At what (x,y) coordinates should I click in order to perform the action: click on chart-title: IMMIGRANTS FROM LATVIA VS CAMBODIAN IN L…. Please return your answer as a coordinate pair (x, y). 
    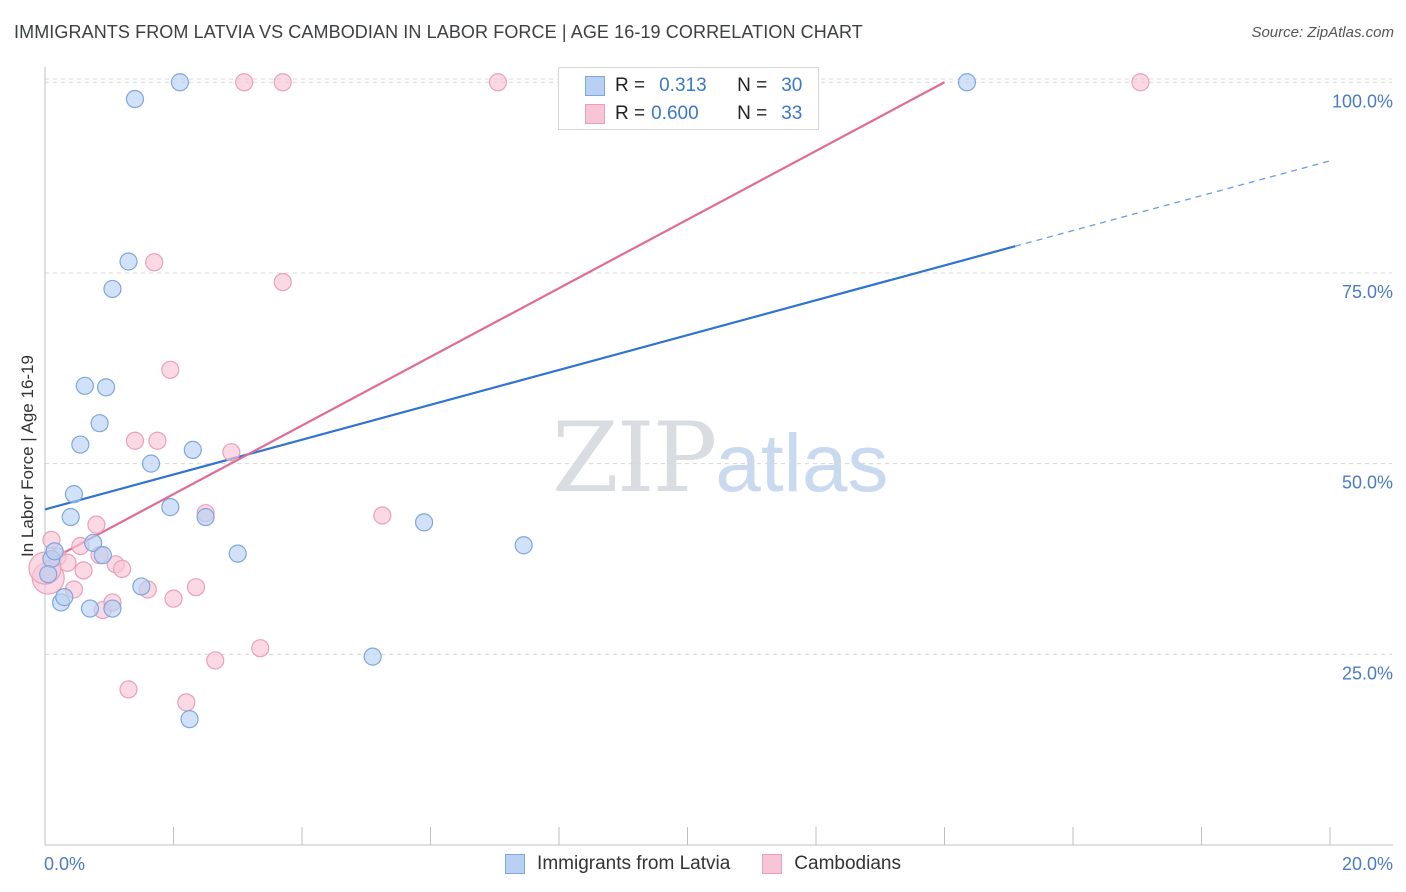
    Looking at the image, I should click on (438, 32).